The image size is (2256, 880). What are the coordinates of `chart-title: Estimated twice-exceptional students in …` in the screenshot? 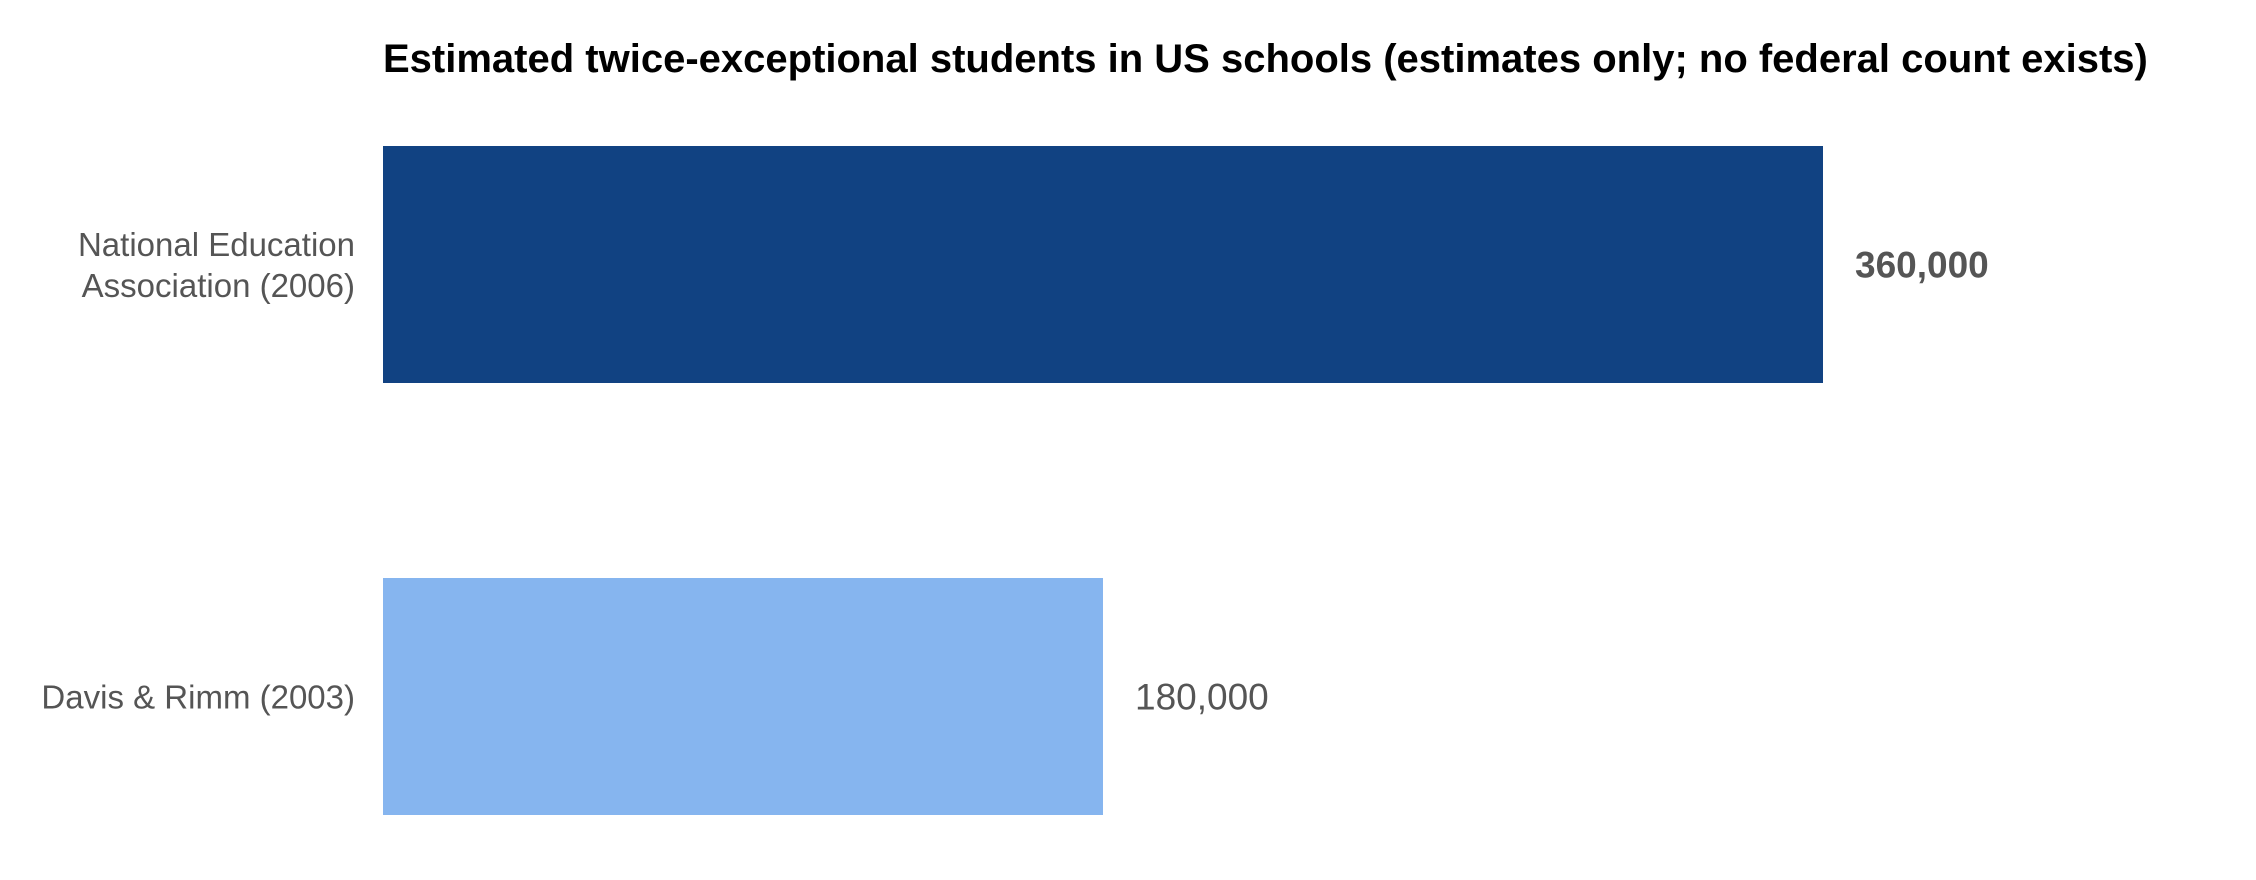 It's located at (1265, 59).